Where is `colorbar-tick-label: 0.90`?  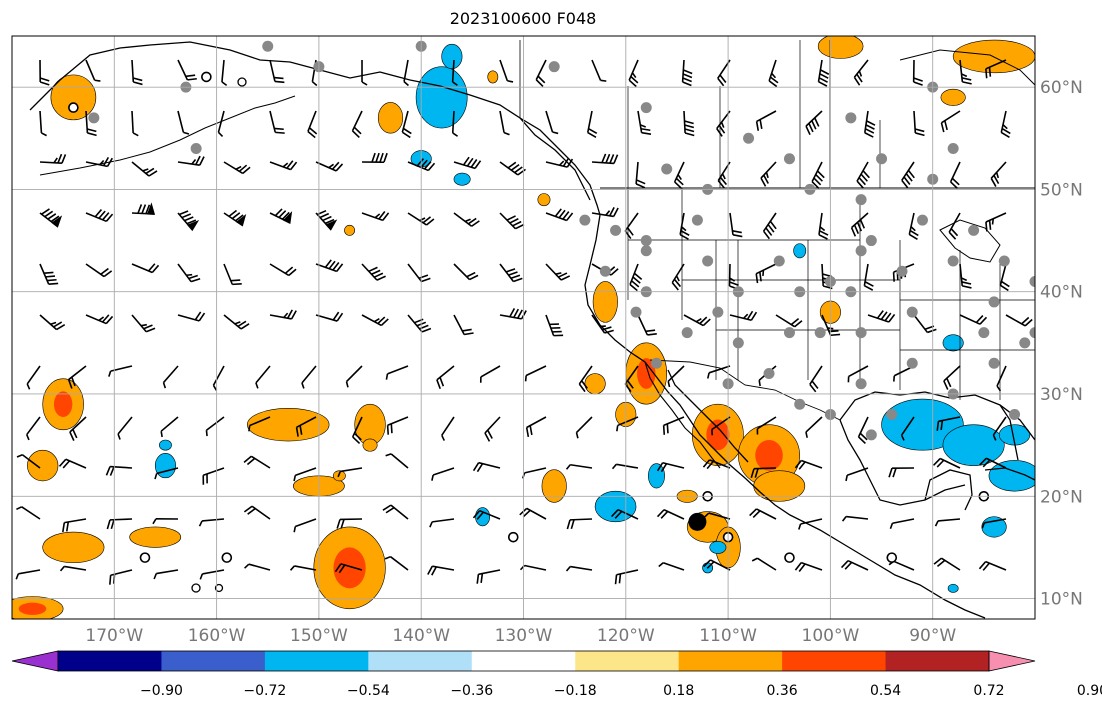
colorbar-tick-label: 0.90 is located at coordinates (1089, 691).